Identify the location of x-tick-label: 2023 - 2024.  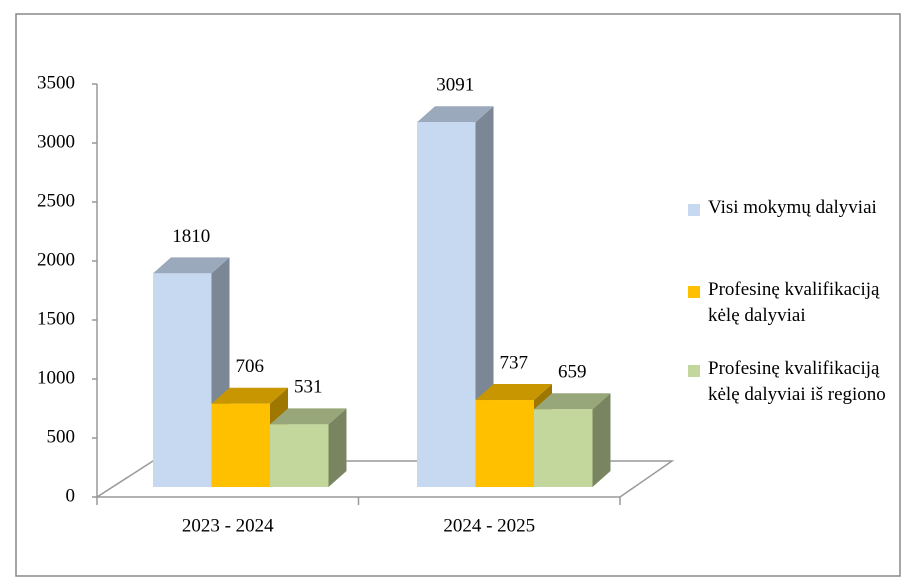
(228, 525).